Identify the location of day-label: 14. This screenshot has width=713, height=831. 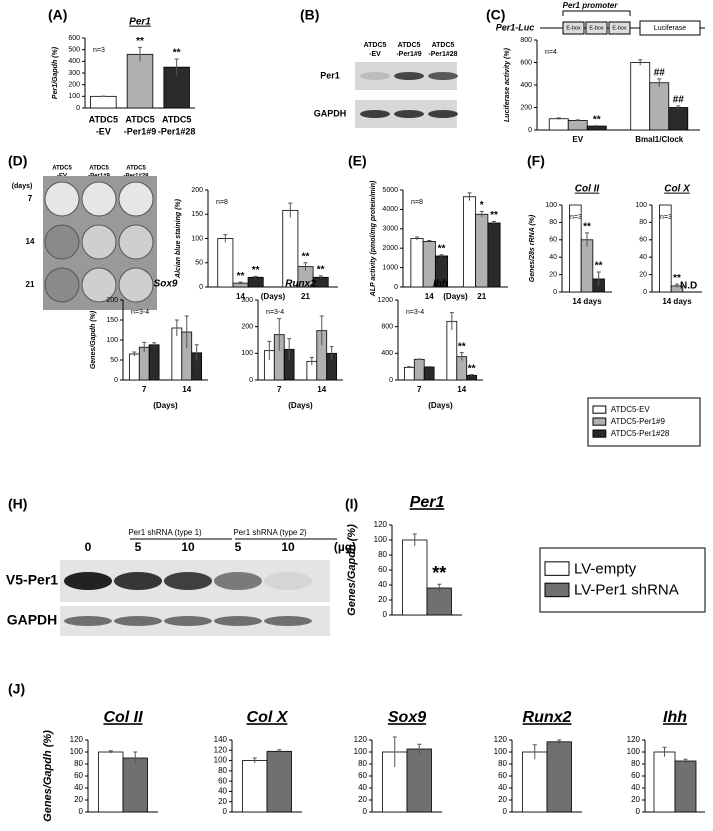
(30, 241).